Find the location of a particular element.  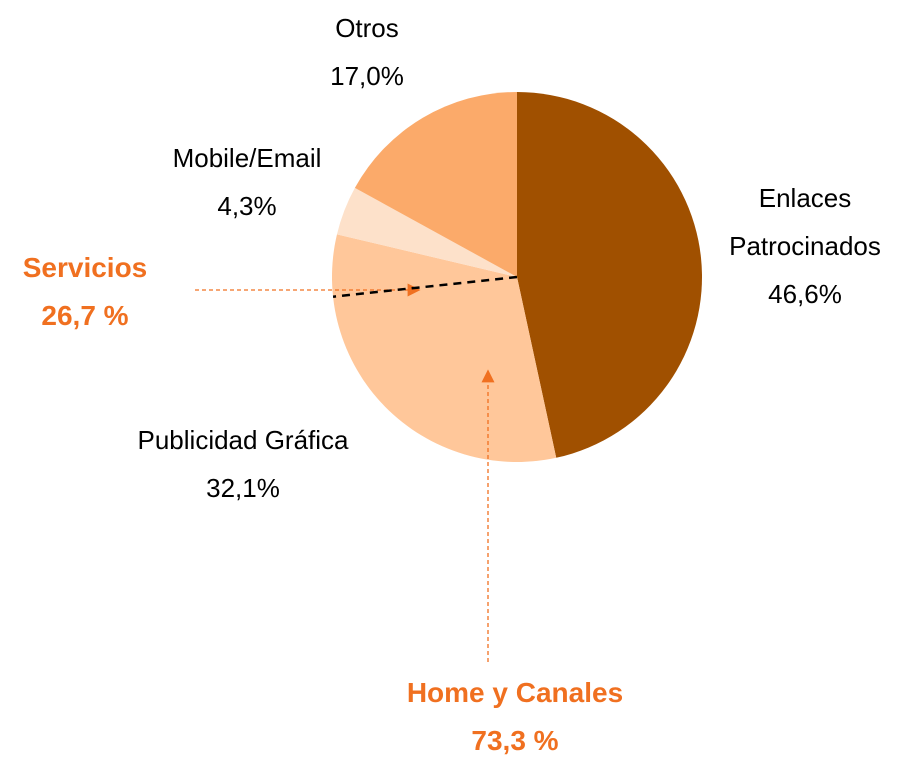

slice-label: Publicidad Gráfica 32,1% is located at coordinates (243, 464).